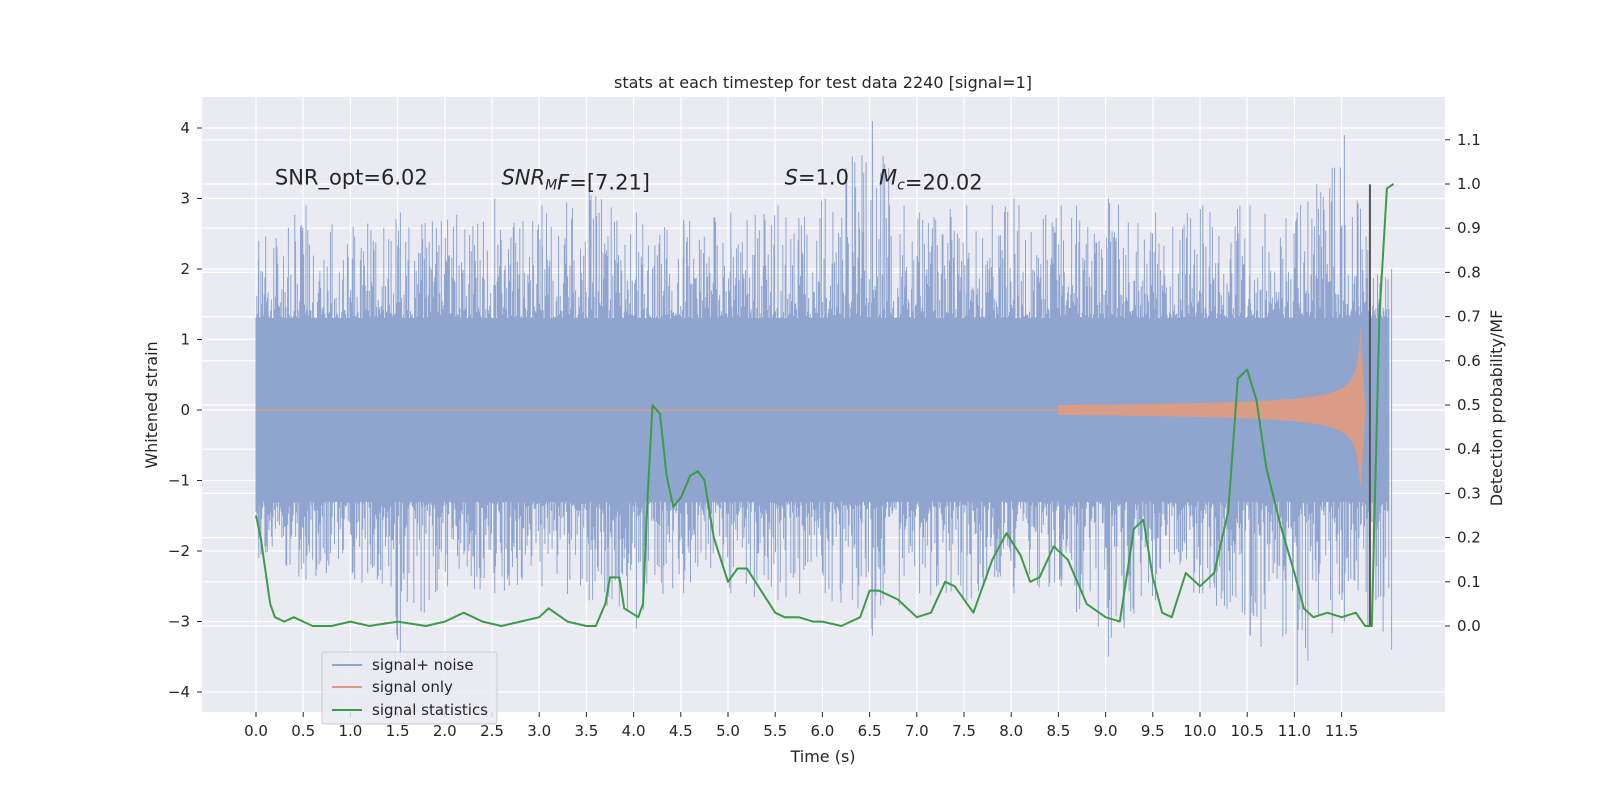  I want to click on y2-tick-label: 1.1, so click(1469, 140).